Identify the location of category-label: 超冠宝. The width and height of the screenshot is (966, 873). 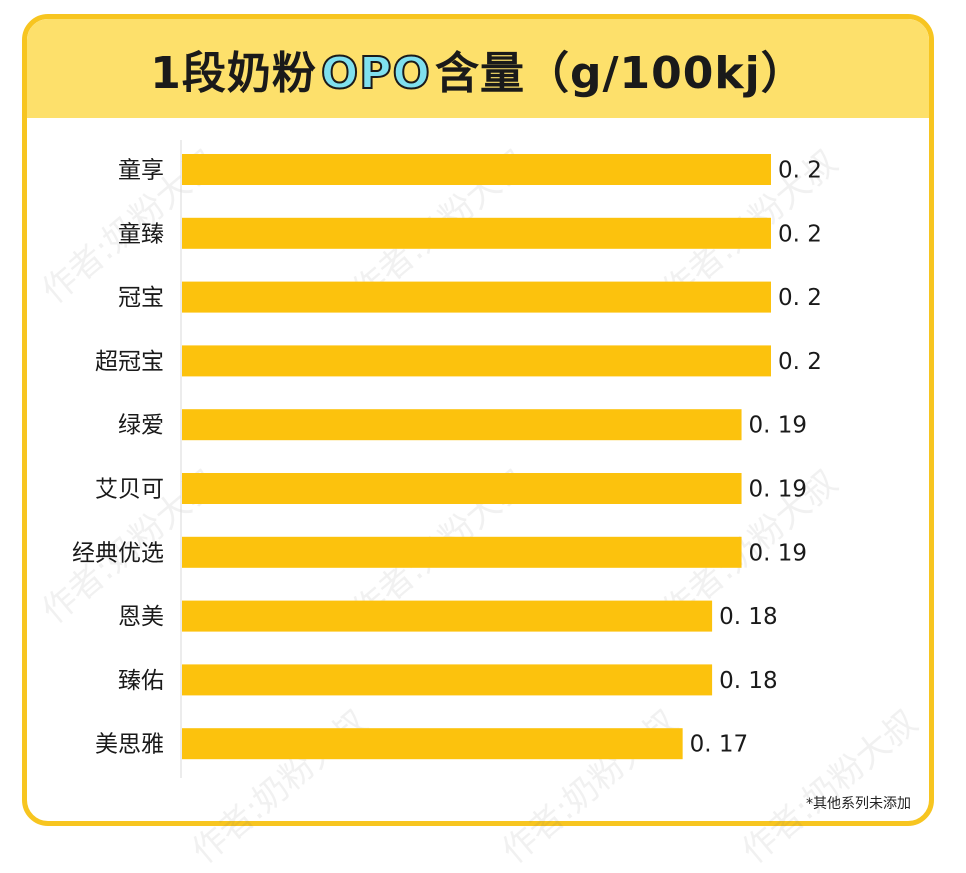
(129, 362).